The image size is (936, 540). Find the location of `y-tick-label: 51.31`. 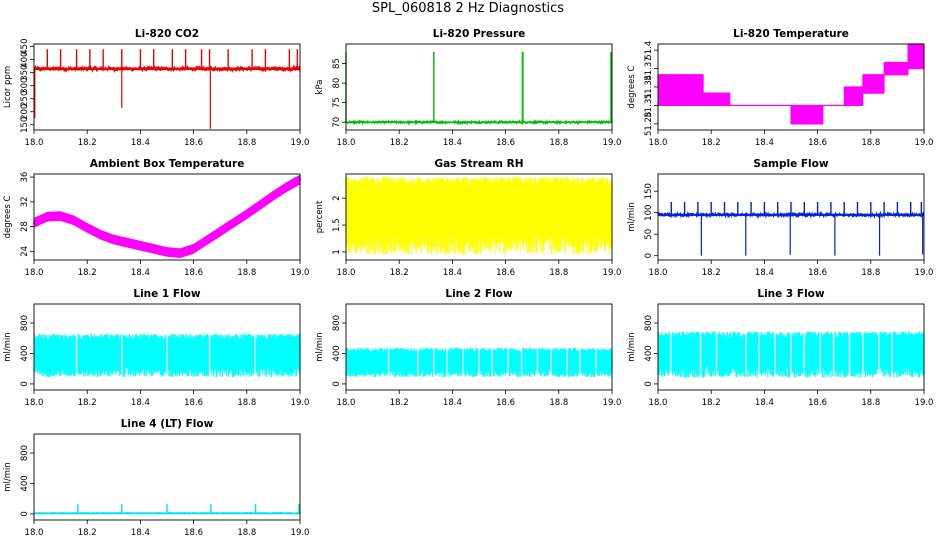

y-tick-label: 51.31 is located at coordinates (649, 105).